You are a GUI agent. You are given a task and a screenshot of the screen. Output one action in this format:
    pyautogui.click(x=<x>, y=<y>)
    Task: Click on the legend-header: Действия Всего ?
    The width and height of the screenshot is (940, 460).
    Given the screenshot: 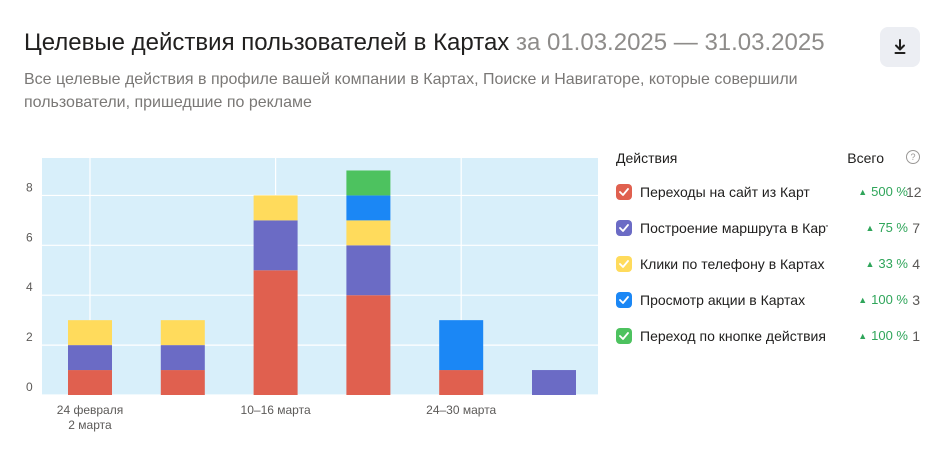 What is the action you would take?
    pyautogui.click(x=768, y=158)
    